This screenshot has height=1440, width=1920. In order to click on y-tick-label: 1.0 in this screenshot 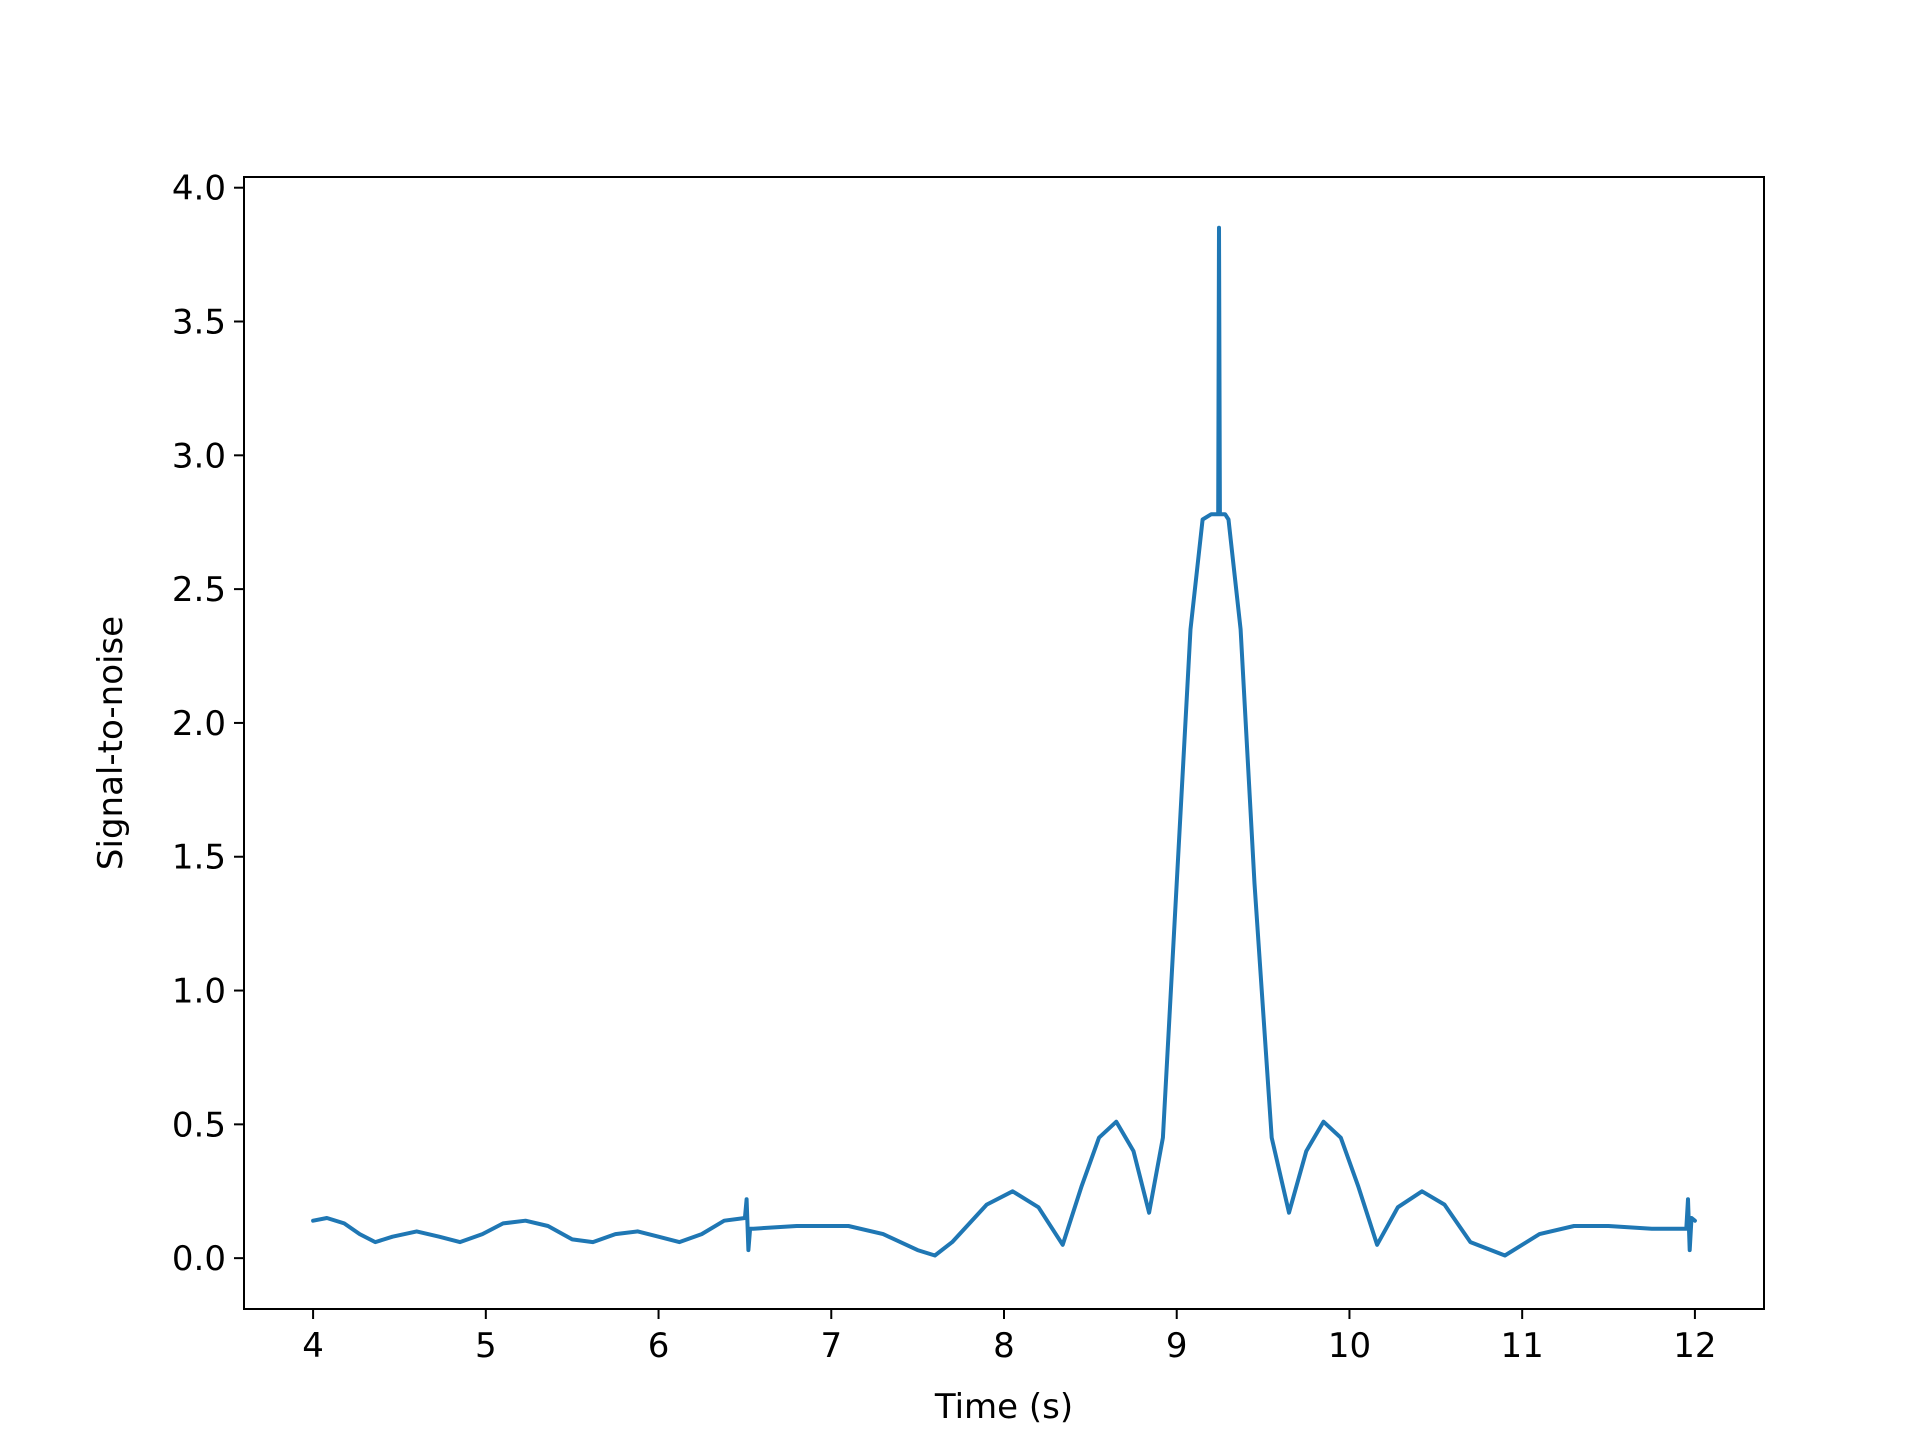, I will do `click(199, 992)`.